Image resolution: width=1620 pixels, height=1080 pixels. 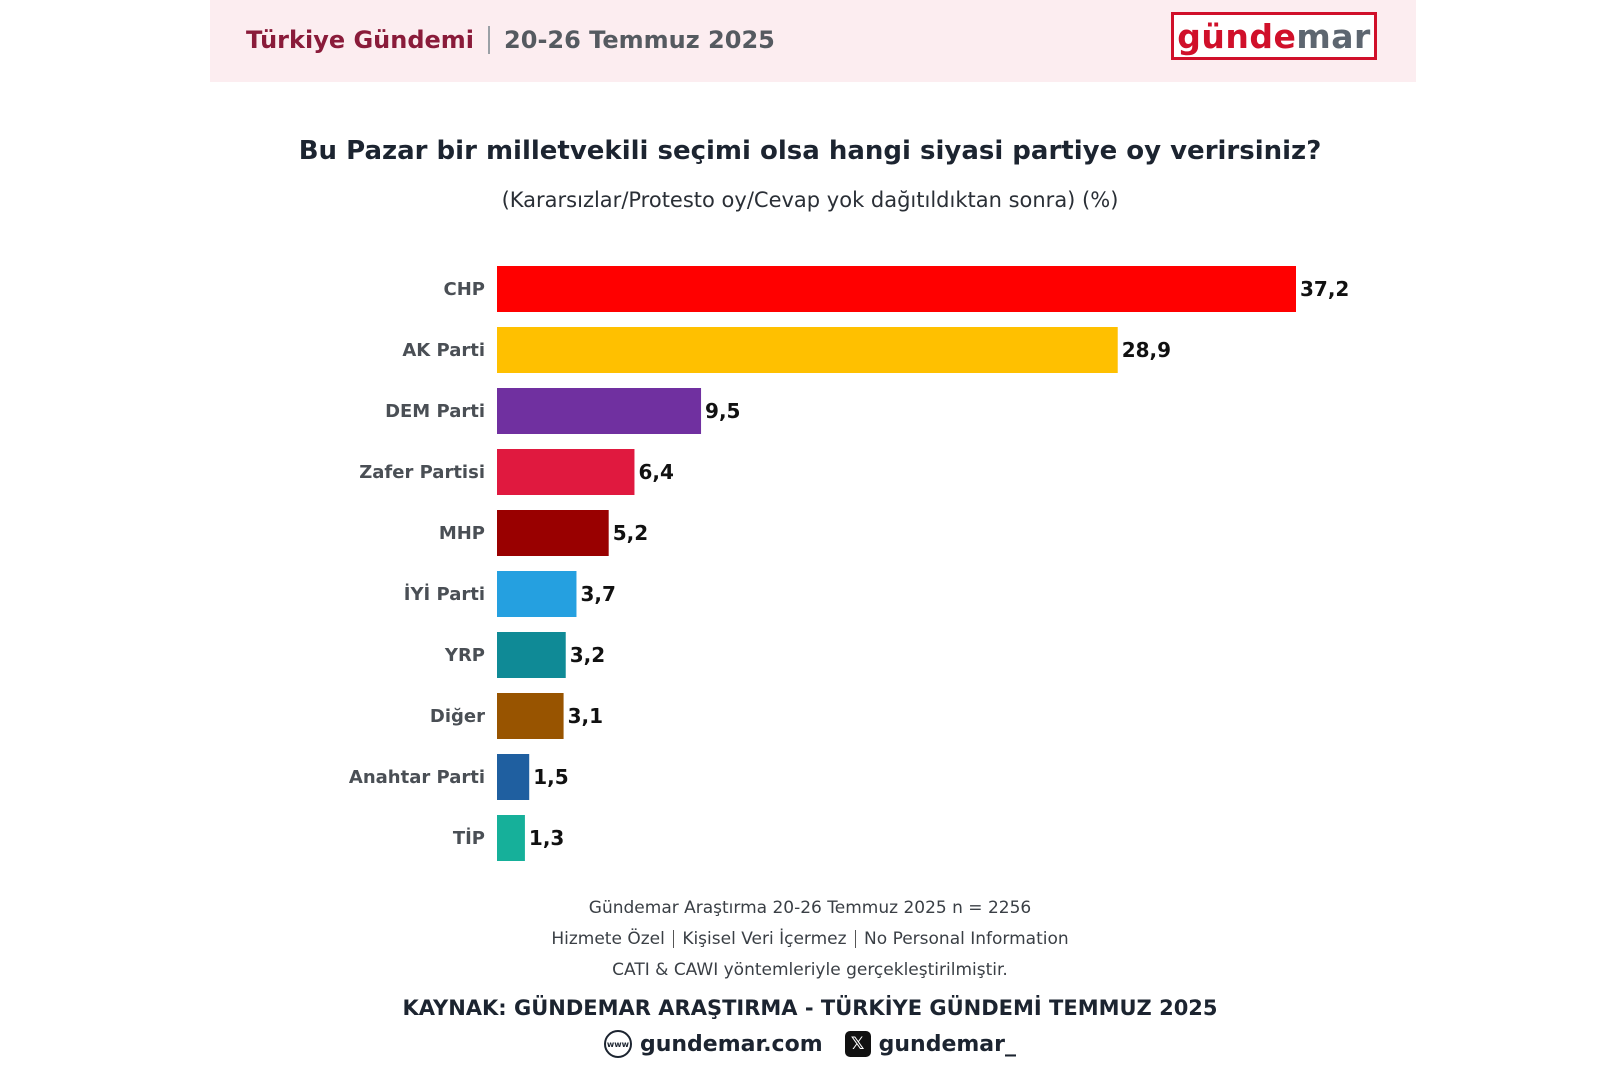 What do you see at coordinates (731, 1044) in the screenshot?
I see `website-text: gundemar.com` at bounding box center [731, 1044].